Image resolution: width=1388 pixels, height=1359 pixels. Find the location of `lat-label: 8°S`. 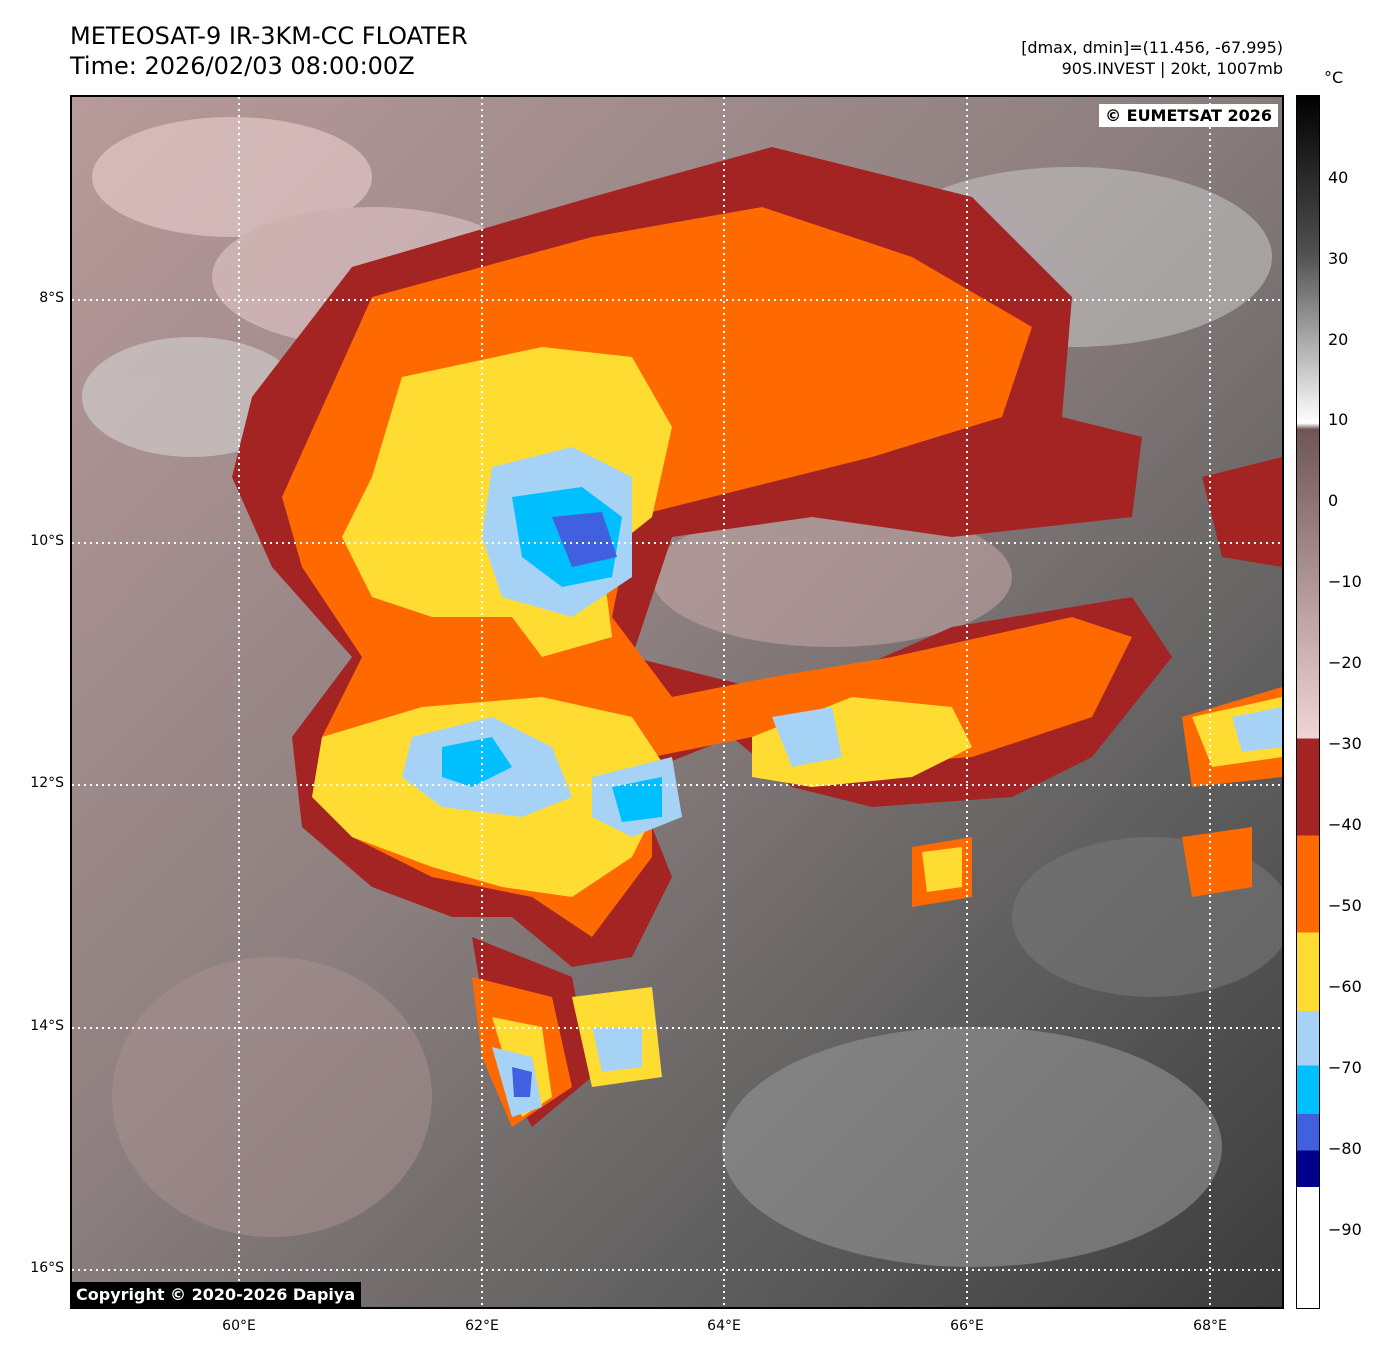

lat-label: 8°S is located at coordinates (51, 298).